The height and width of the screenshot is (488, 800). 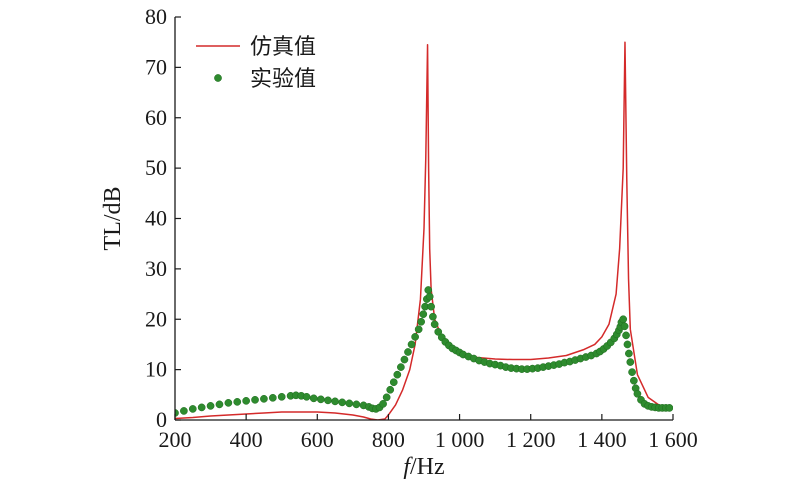 What do you see at coordinates (388, 439) in the screenshot?
I see `x-tick-label: 800` at bounding box center [388, 439].